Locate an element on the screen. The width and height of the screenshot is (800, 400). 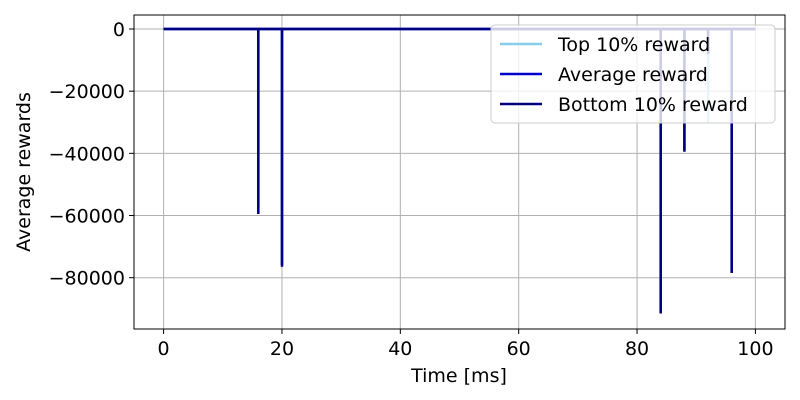
legend-label: Top 10% reward is located at coordinates (633, 45).